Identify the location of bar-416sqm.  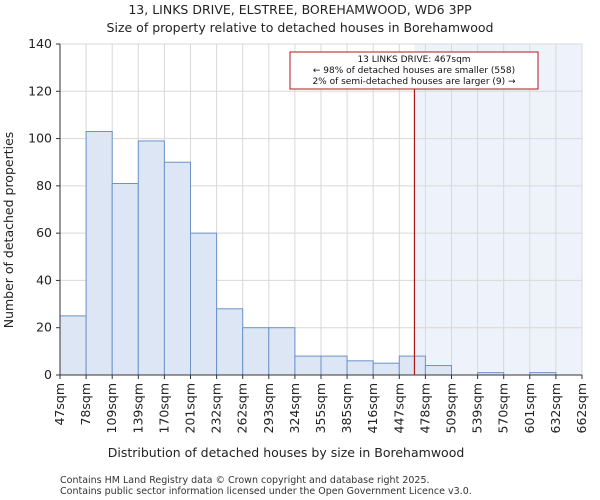
(386, 369).